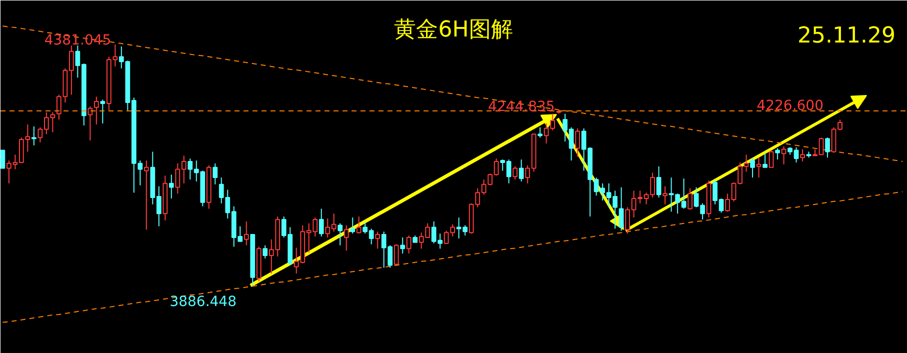 This screenshot has height=353, width=907. Describe the element at coordinates (203, 302) in the screenshot. I see `text: 3886.448` at that location.